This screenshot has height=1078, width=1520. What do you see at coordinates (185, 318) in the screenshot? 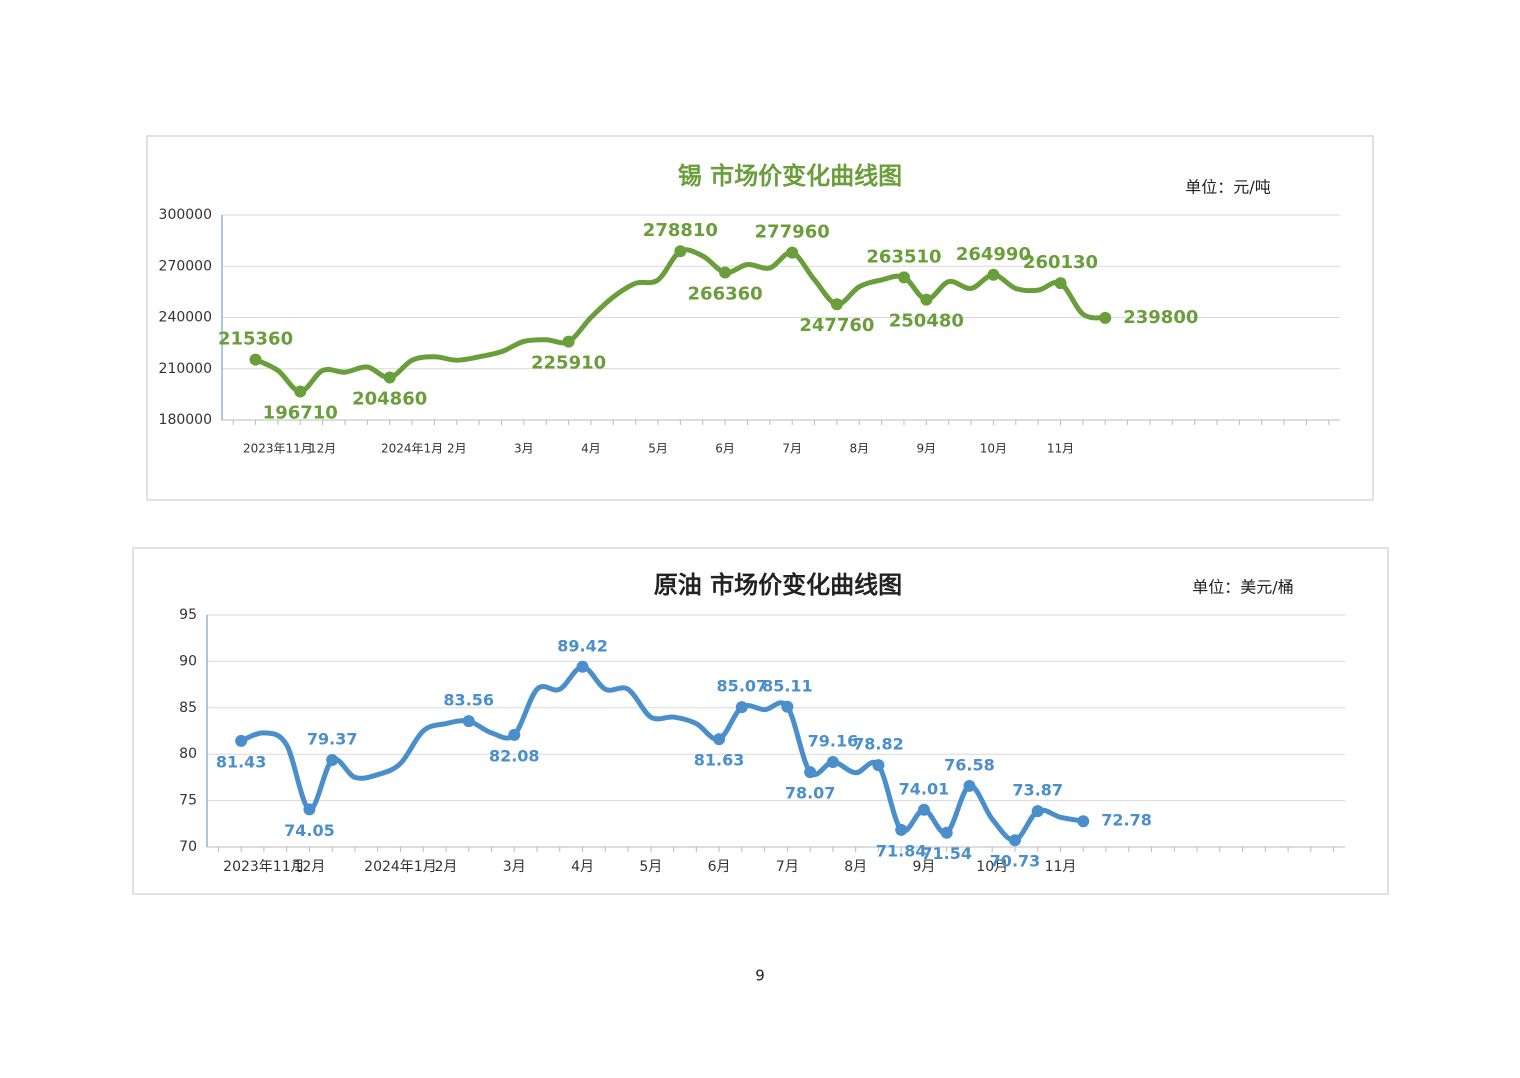
I see `y-tick-label: 240000` at bounding box center [185, 318].